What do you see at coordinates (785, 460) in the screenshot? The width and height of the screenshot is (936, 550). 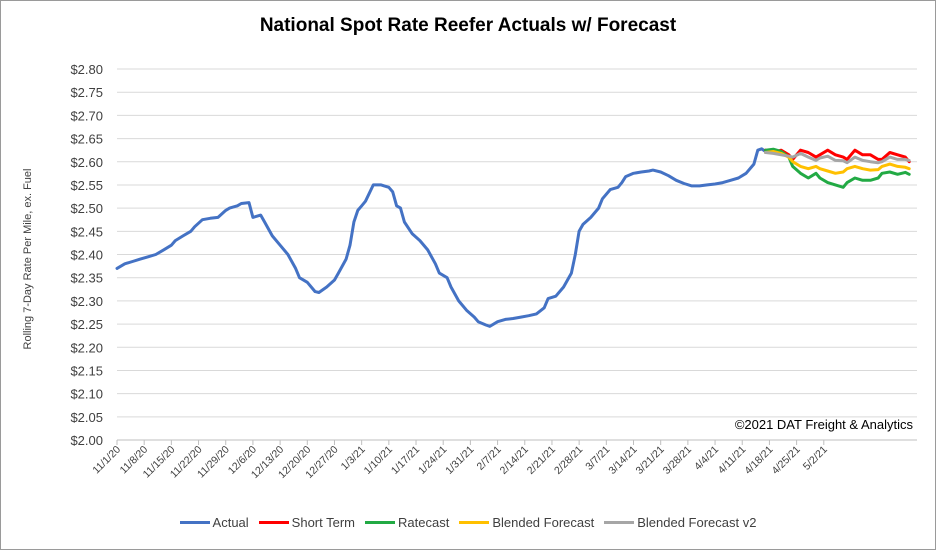 I see `x-tick-label: 4/25/21` at bounding box center [785, 460].